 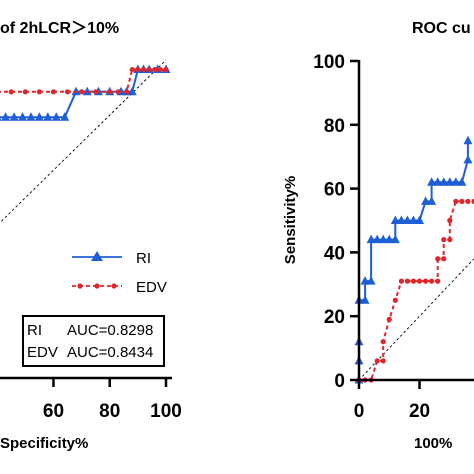 I want to click on right-y-axis-label: Sensitivity%, so click(x=290, y=220).